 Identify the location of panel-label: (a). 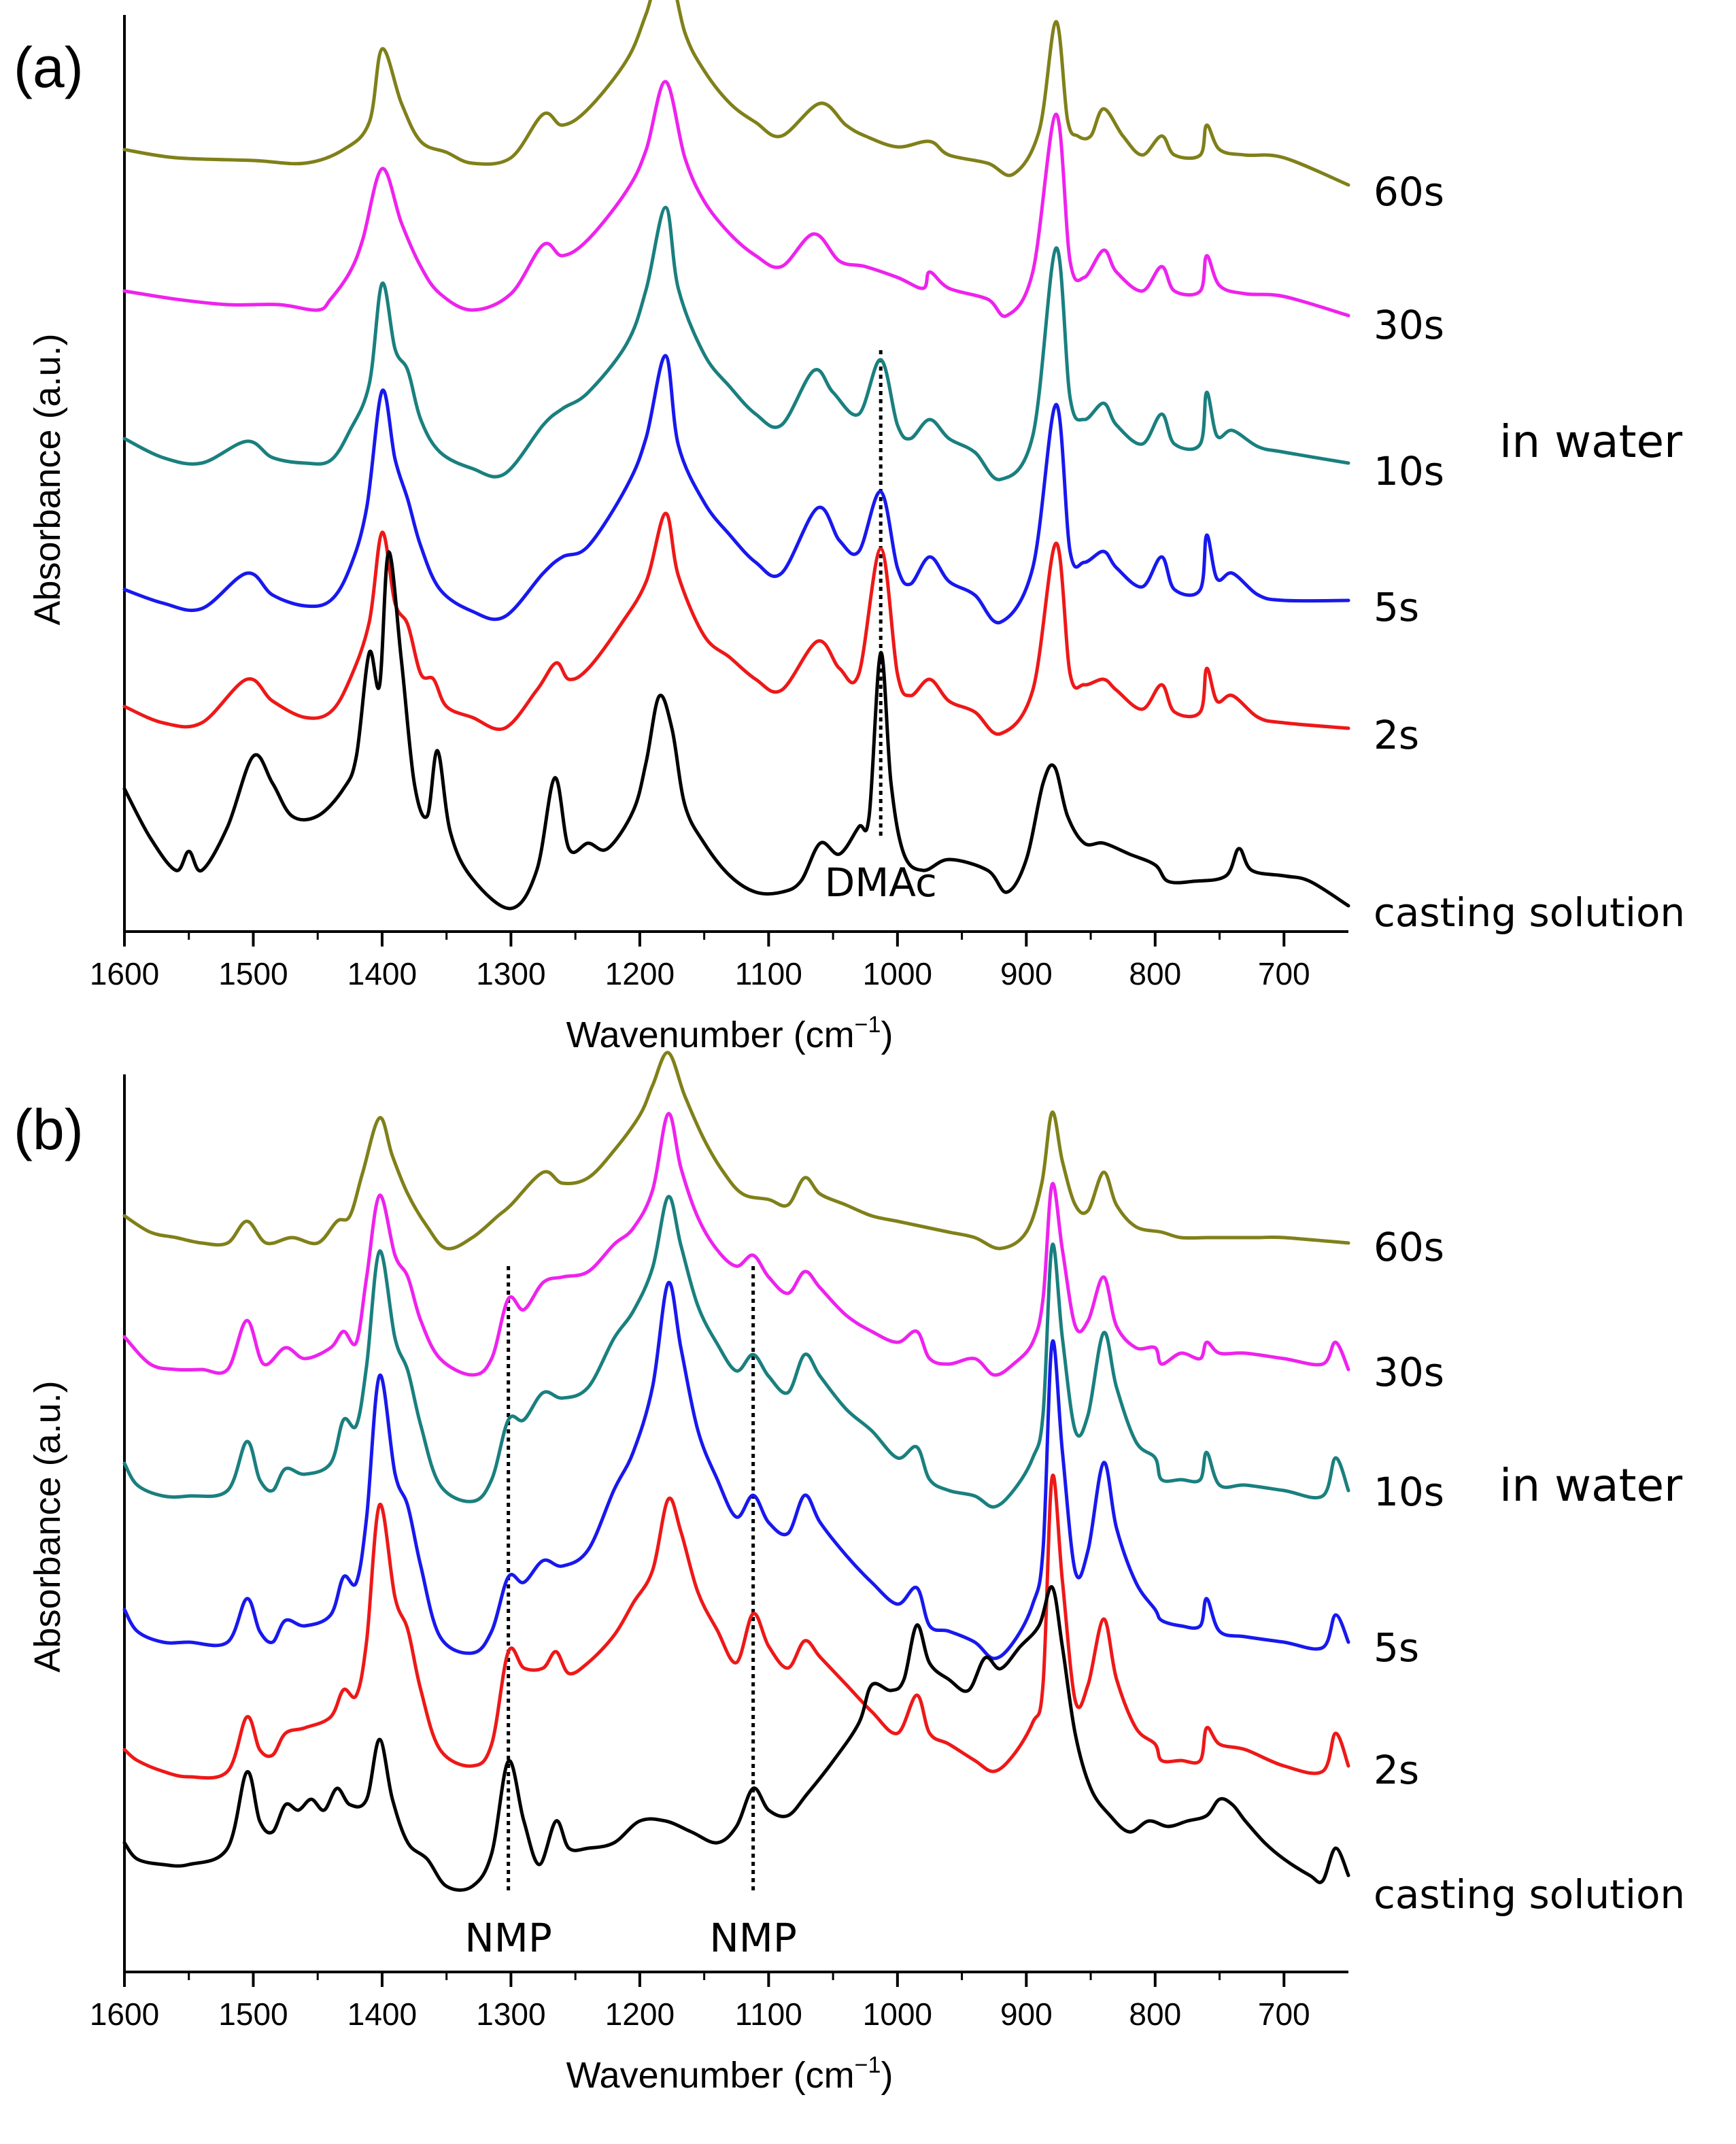
(49, 67).